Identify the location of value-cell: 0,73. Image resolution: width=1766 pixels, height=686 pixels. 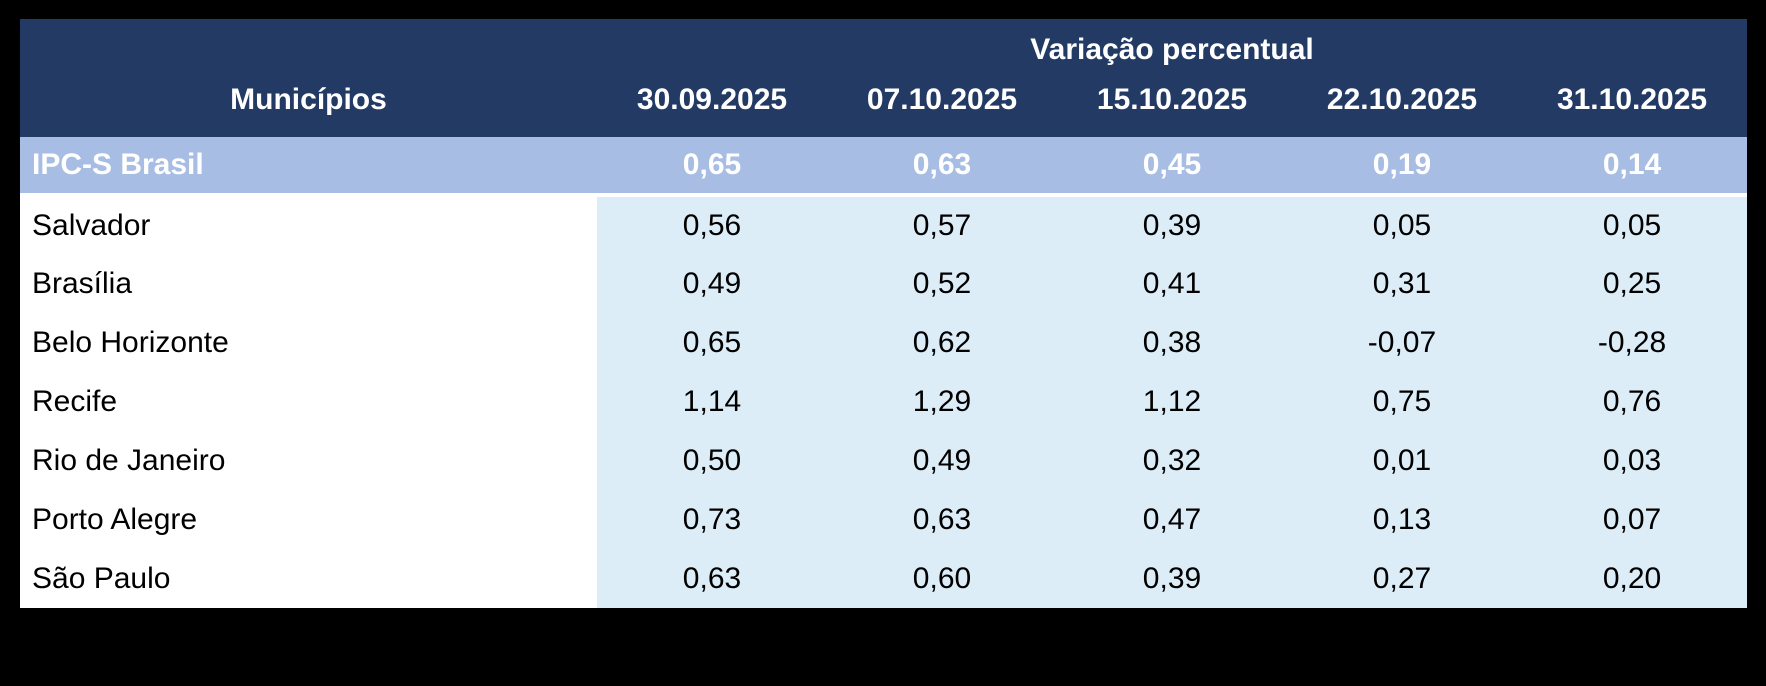
(712, 519).